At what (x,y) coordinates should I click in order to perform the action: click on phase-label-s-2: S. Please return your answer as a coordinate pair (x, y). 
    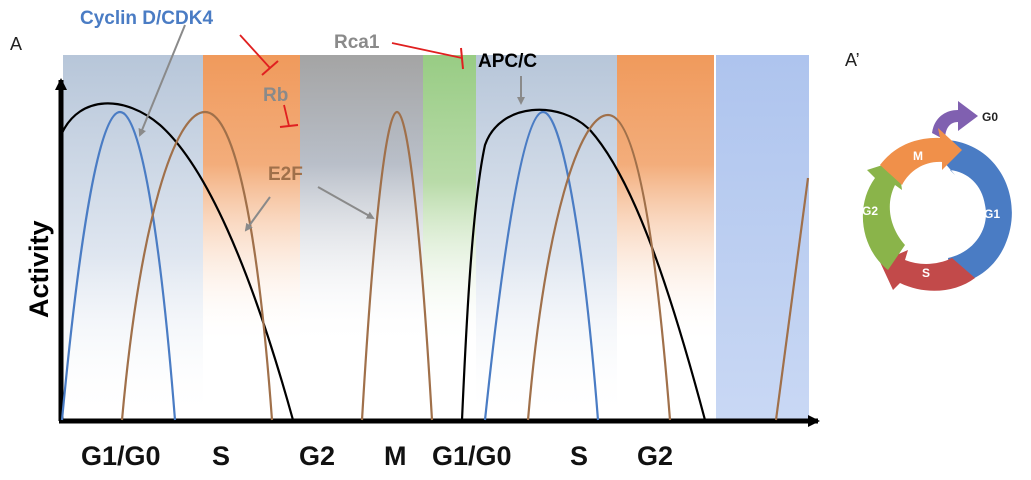
    Looking at the image, I should click on (579, 456).